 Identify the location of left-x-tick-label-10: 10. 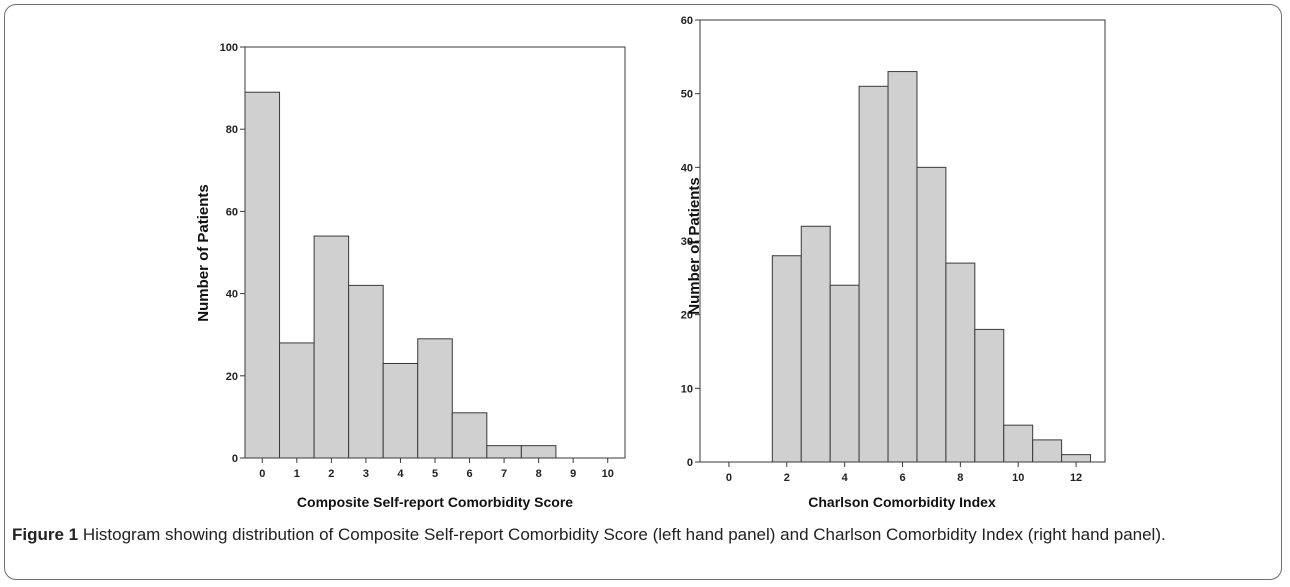
(608, 474).